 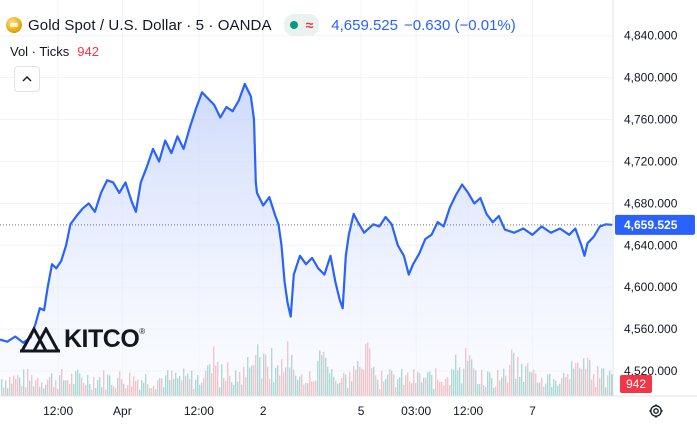 What do you see at coordinates (651, 225) in the screenshot?
I see `current-price-tag-label: 4,659.525` at bounding box center [651, 225].